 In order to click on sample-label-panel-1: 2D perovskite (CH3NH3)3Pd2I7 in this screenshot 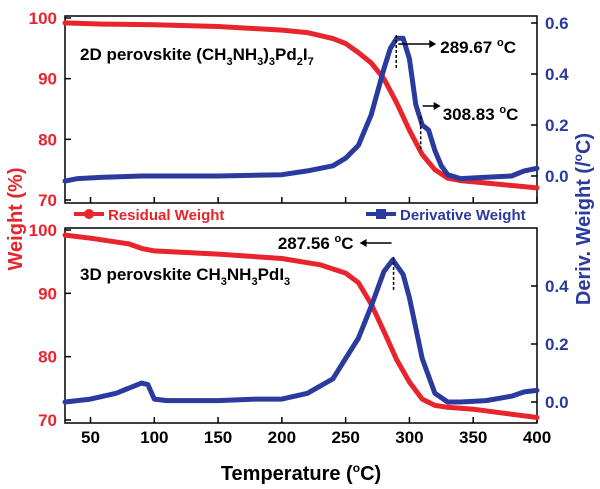, I will do `click(197, 56)`.